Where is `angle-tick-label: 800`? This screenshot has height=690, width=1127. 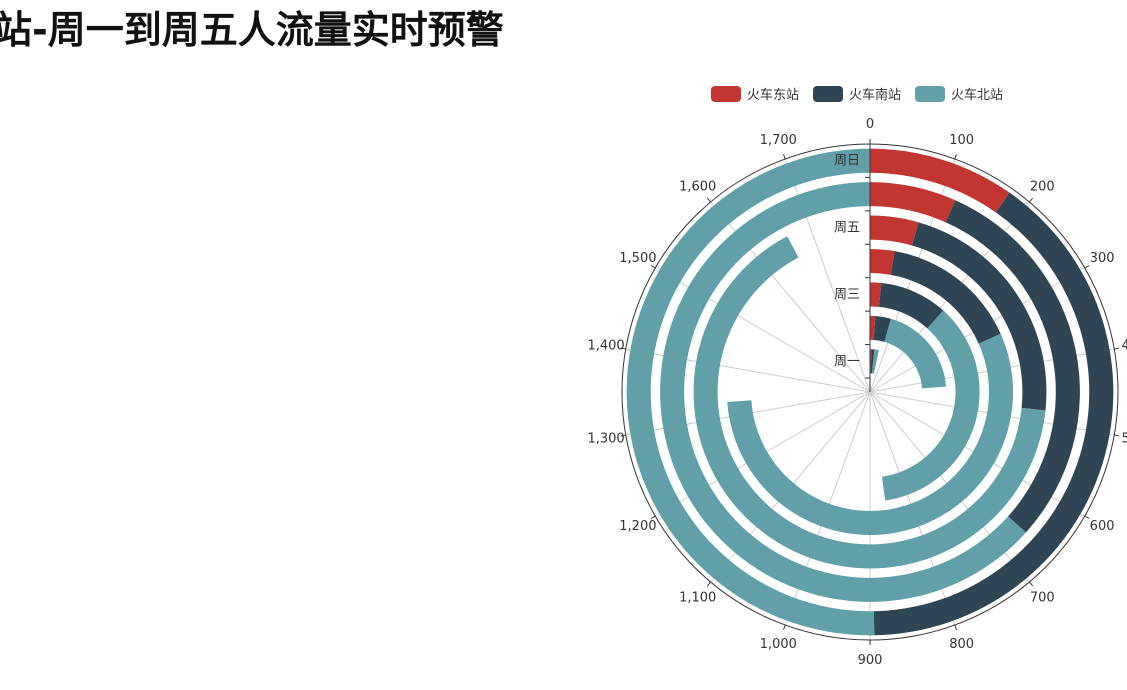
angle-tick-label: 800 is located at coordinates (961, 644).